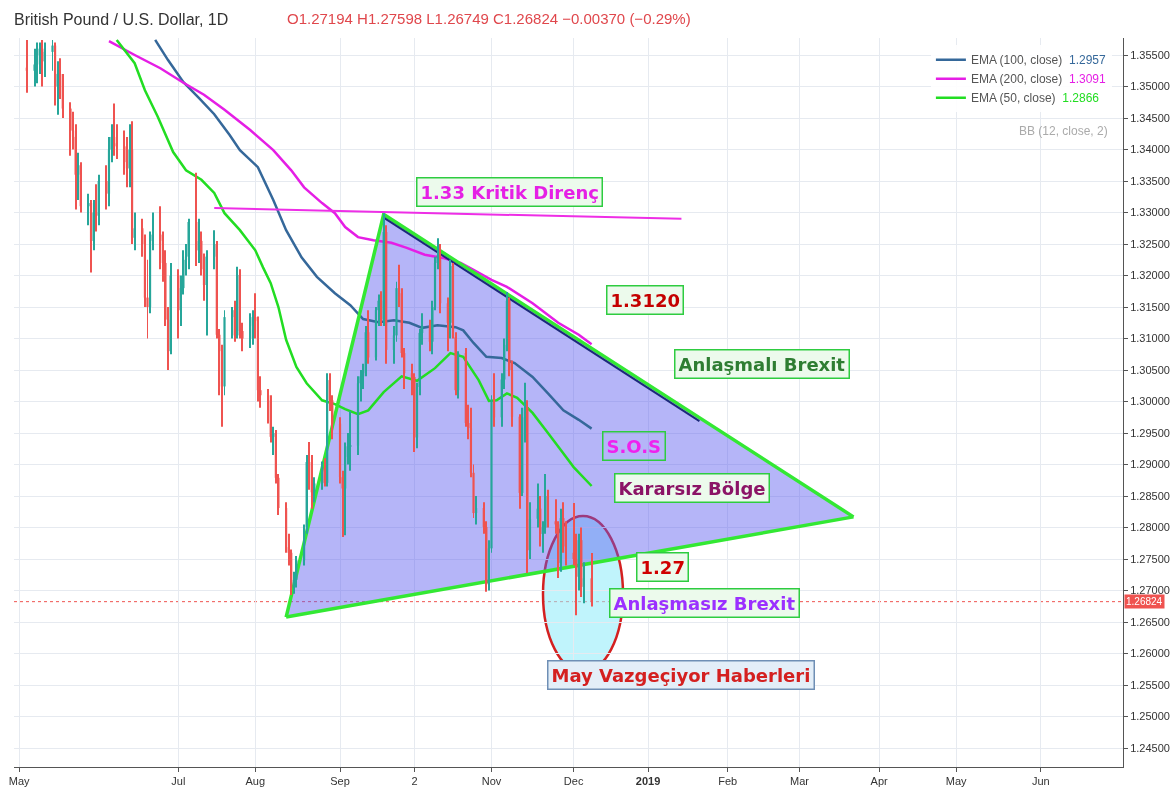 This screenshot has height=795, width=1171. I want to click on y-tick-label: 1.27000, so click(1150, 590).